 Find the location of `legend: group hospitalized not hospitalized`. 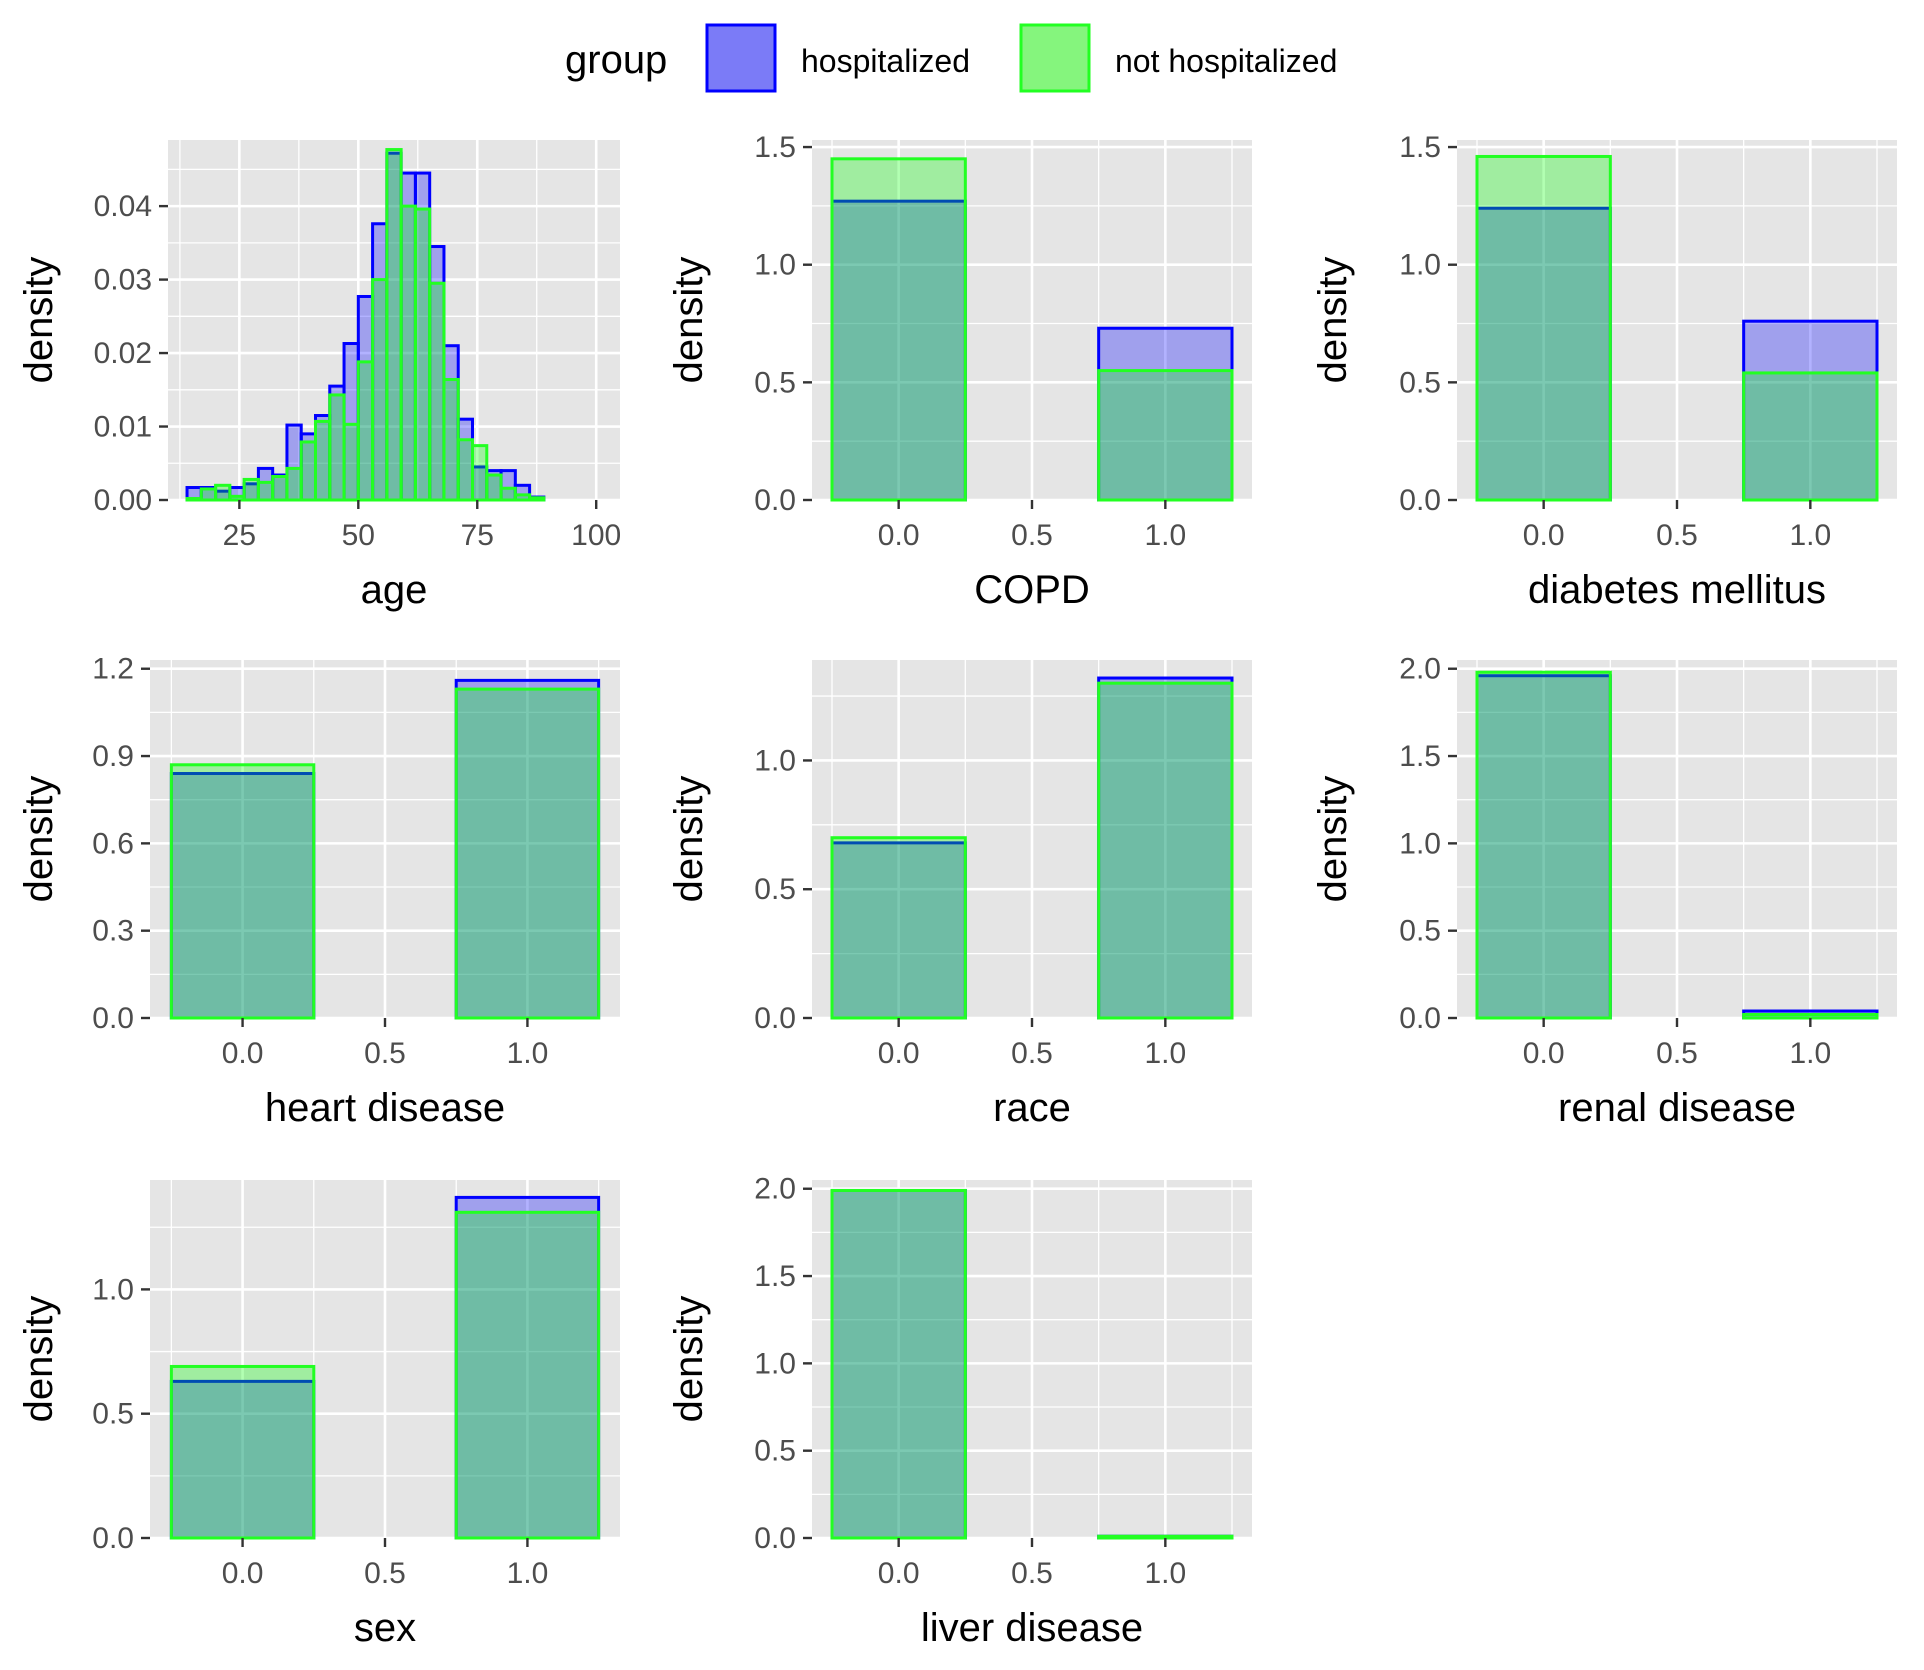

legend: group hospitalized not hospitalized is located at coordinates (951, 58).